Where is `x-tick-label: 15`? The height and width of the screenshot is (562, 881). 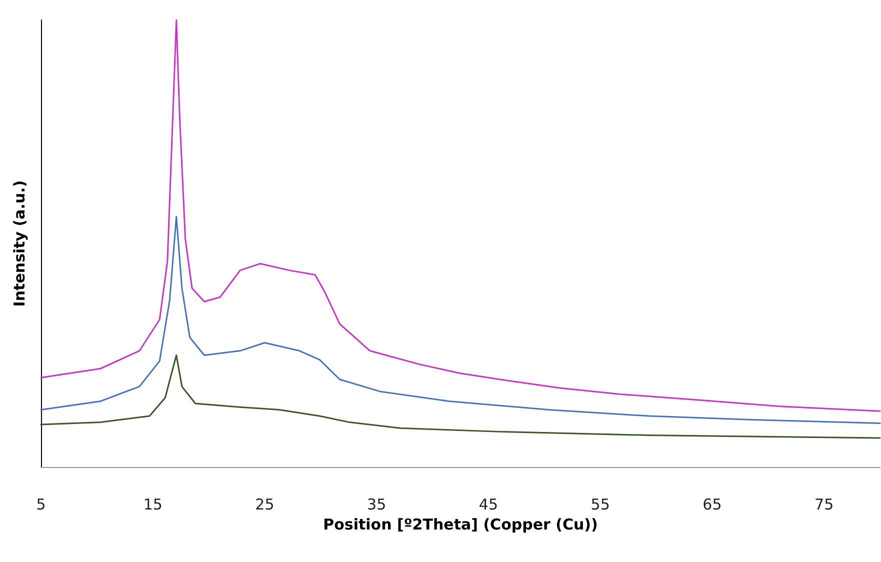
x-tick-label: 15 is located at coordinates (152, 505).